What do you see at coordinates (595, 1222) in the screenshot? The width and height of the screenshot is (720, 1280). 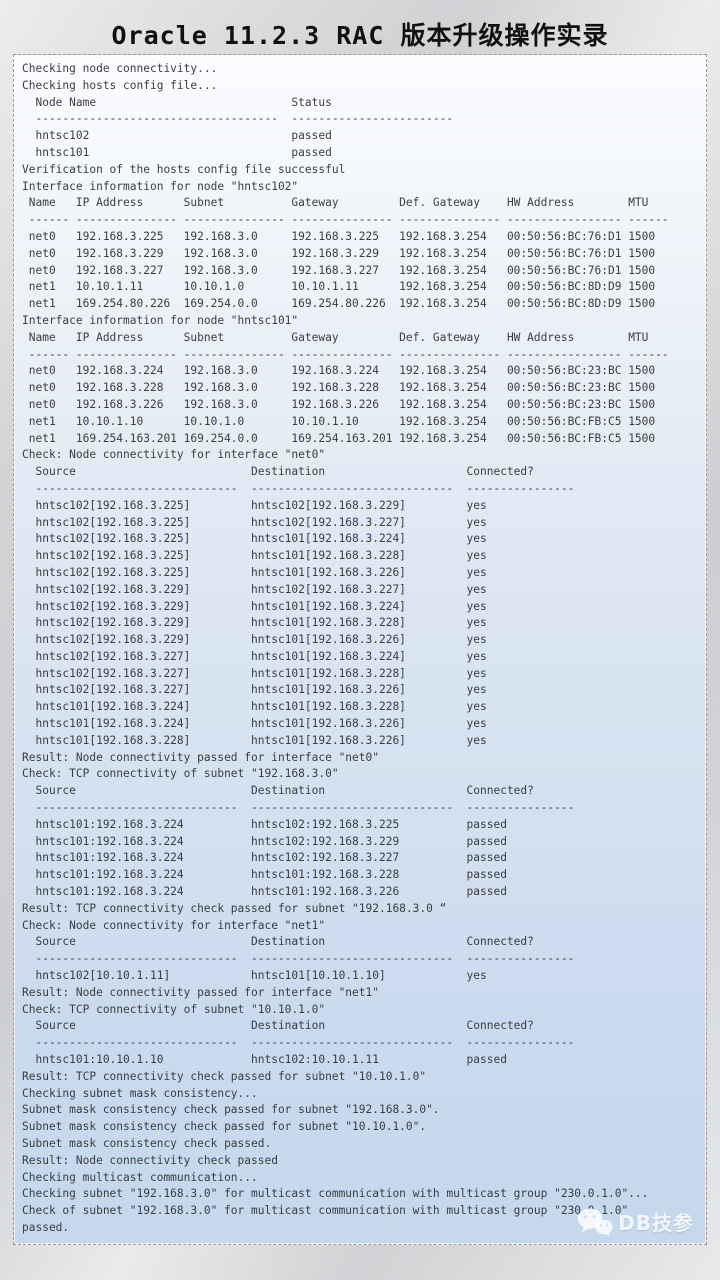 I see `wechat-icon` at bounding box center [595, 1222].